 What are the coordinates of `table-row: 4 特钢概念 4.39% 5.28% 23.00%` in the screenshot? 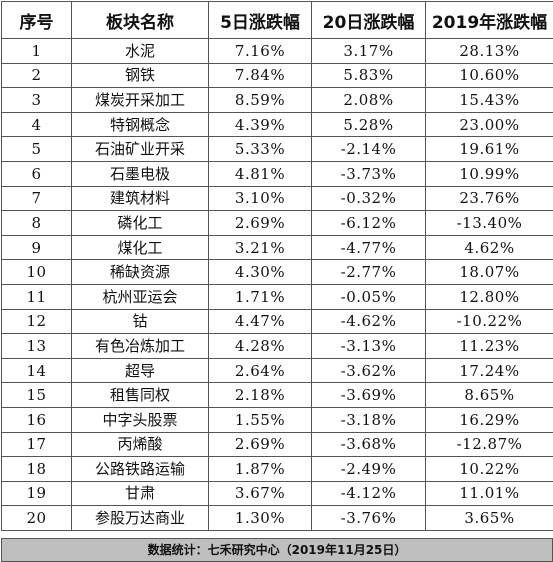 It's located at (277, 124).